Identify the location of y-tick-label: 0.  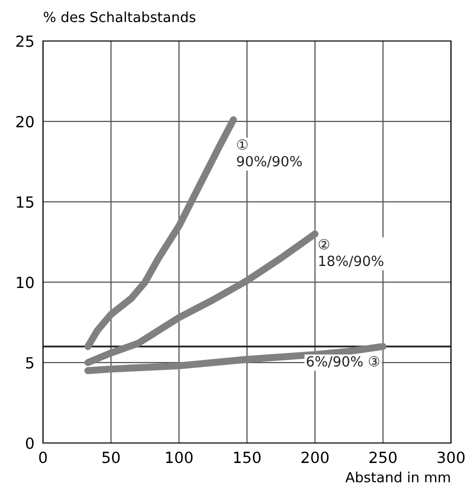
(30, 443).